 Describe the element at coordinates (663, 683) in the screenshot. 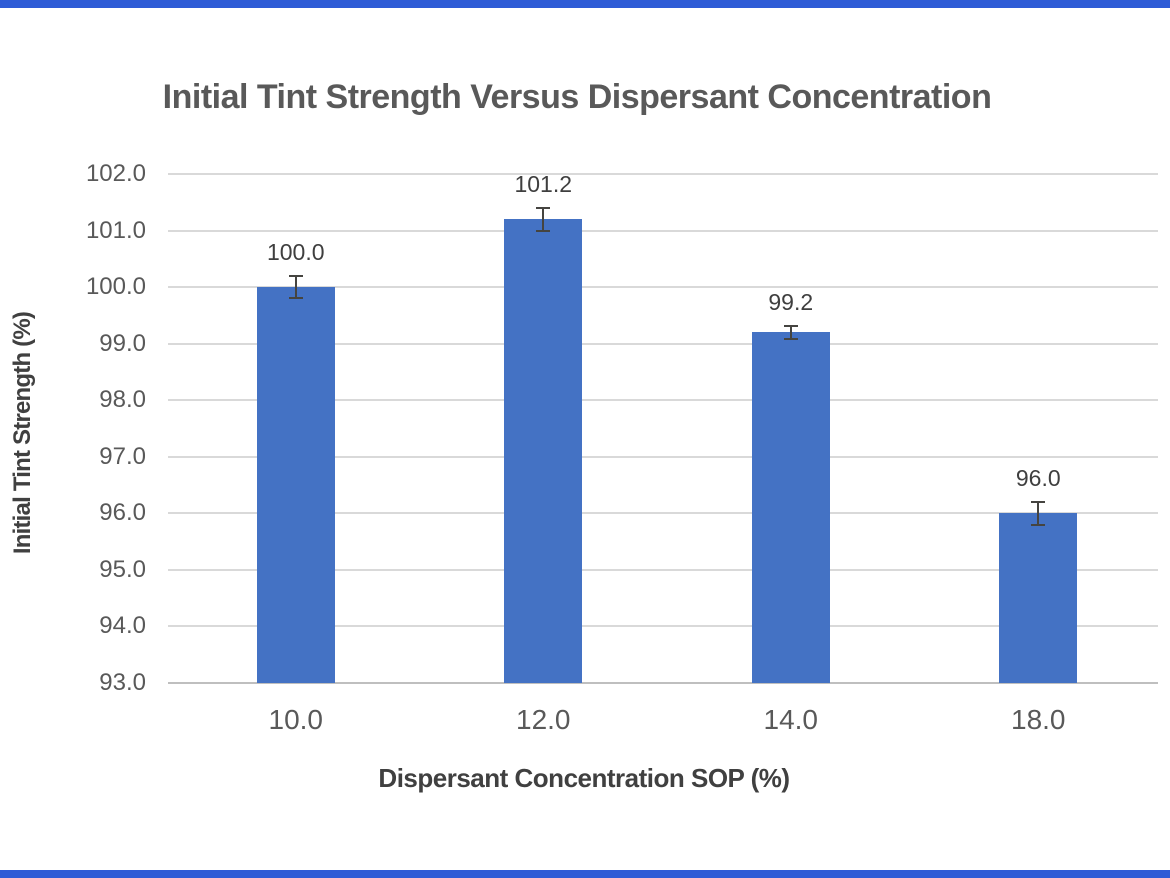

I see `x-axis-line` at that location.